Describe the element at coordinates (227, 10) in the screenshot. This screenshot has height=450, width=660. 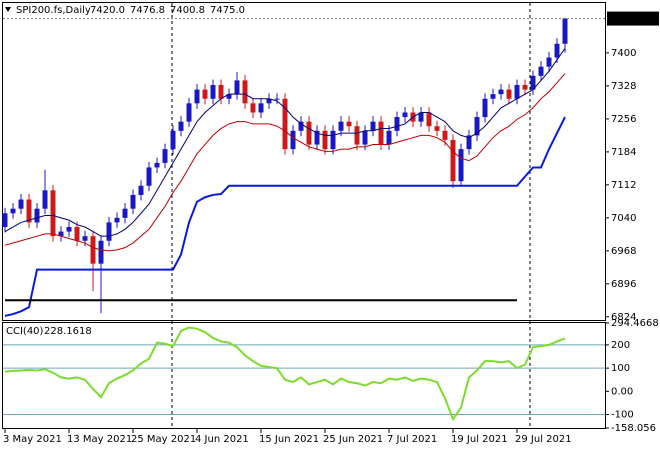
I see `ohlc-label: 7475.0` at that location.